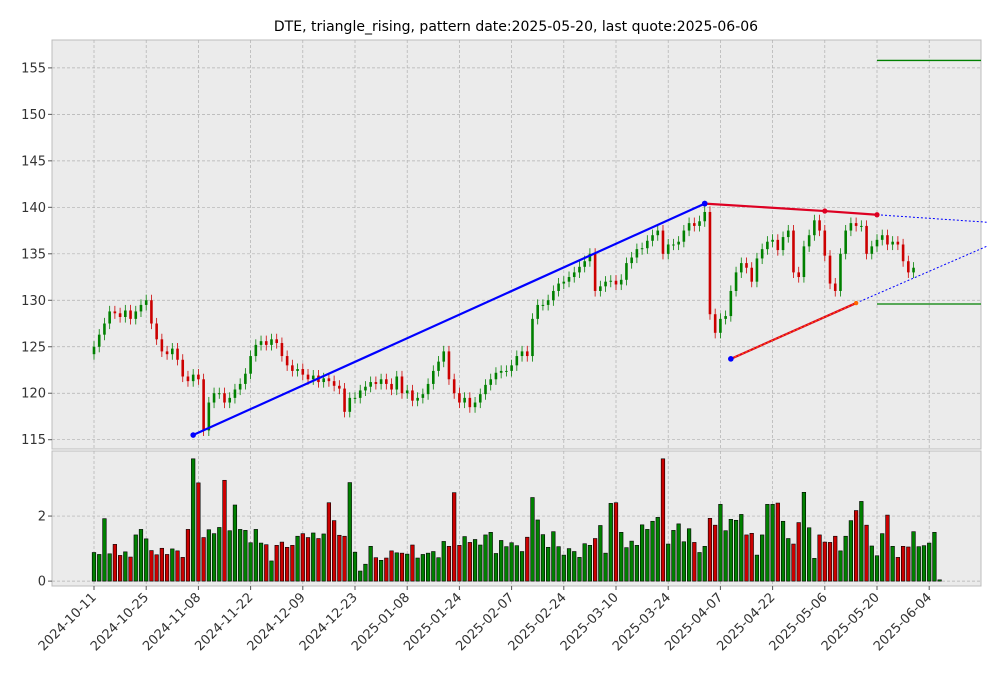  I want to click on price-tick-label: 135, so click(33, 254).